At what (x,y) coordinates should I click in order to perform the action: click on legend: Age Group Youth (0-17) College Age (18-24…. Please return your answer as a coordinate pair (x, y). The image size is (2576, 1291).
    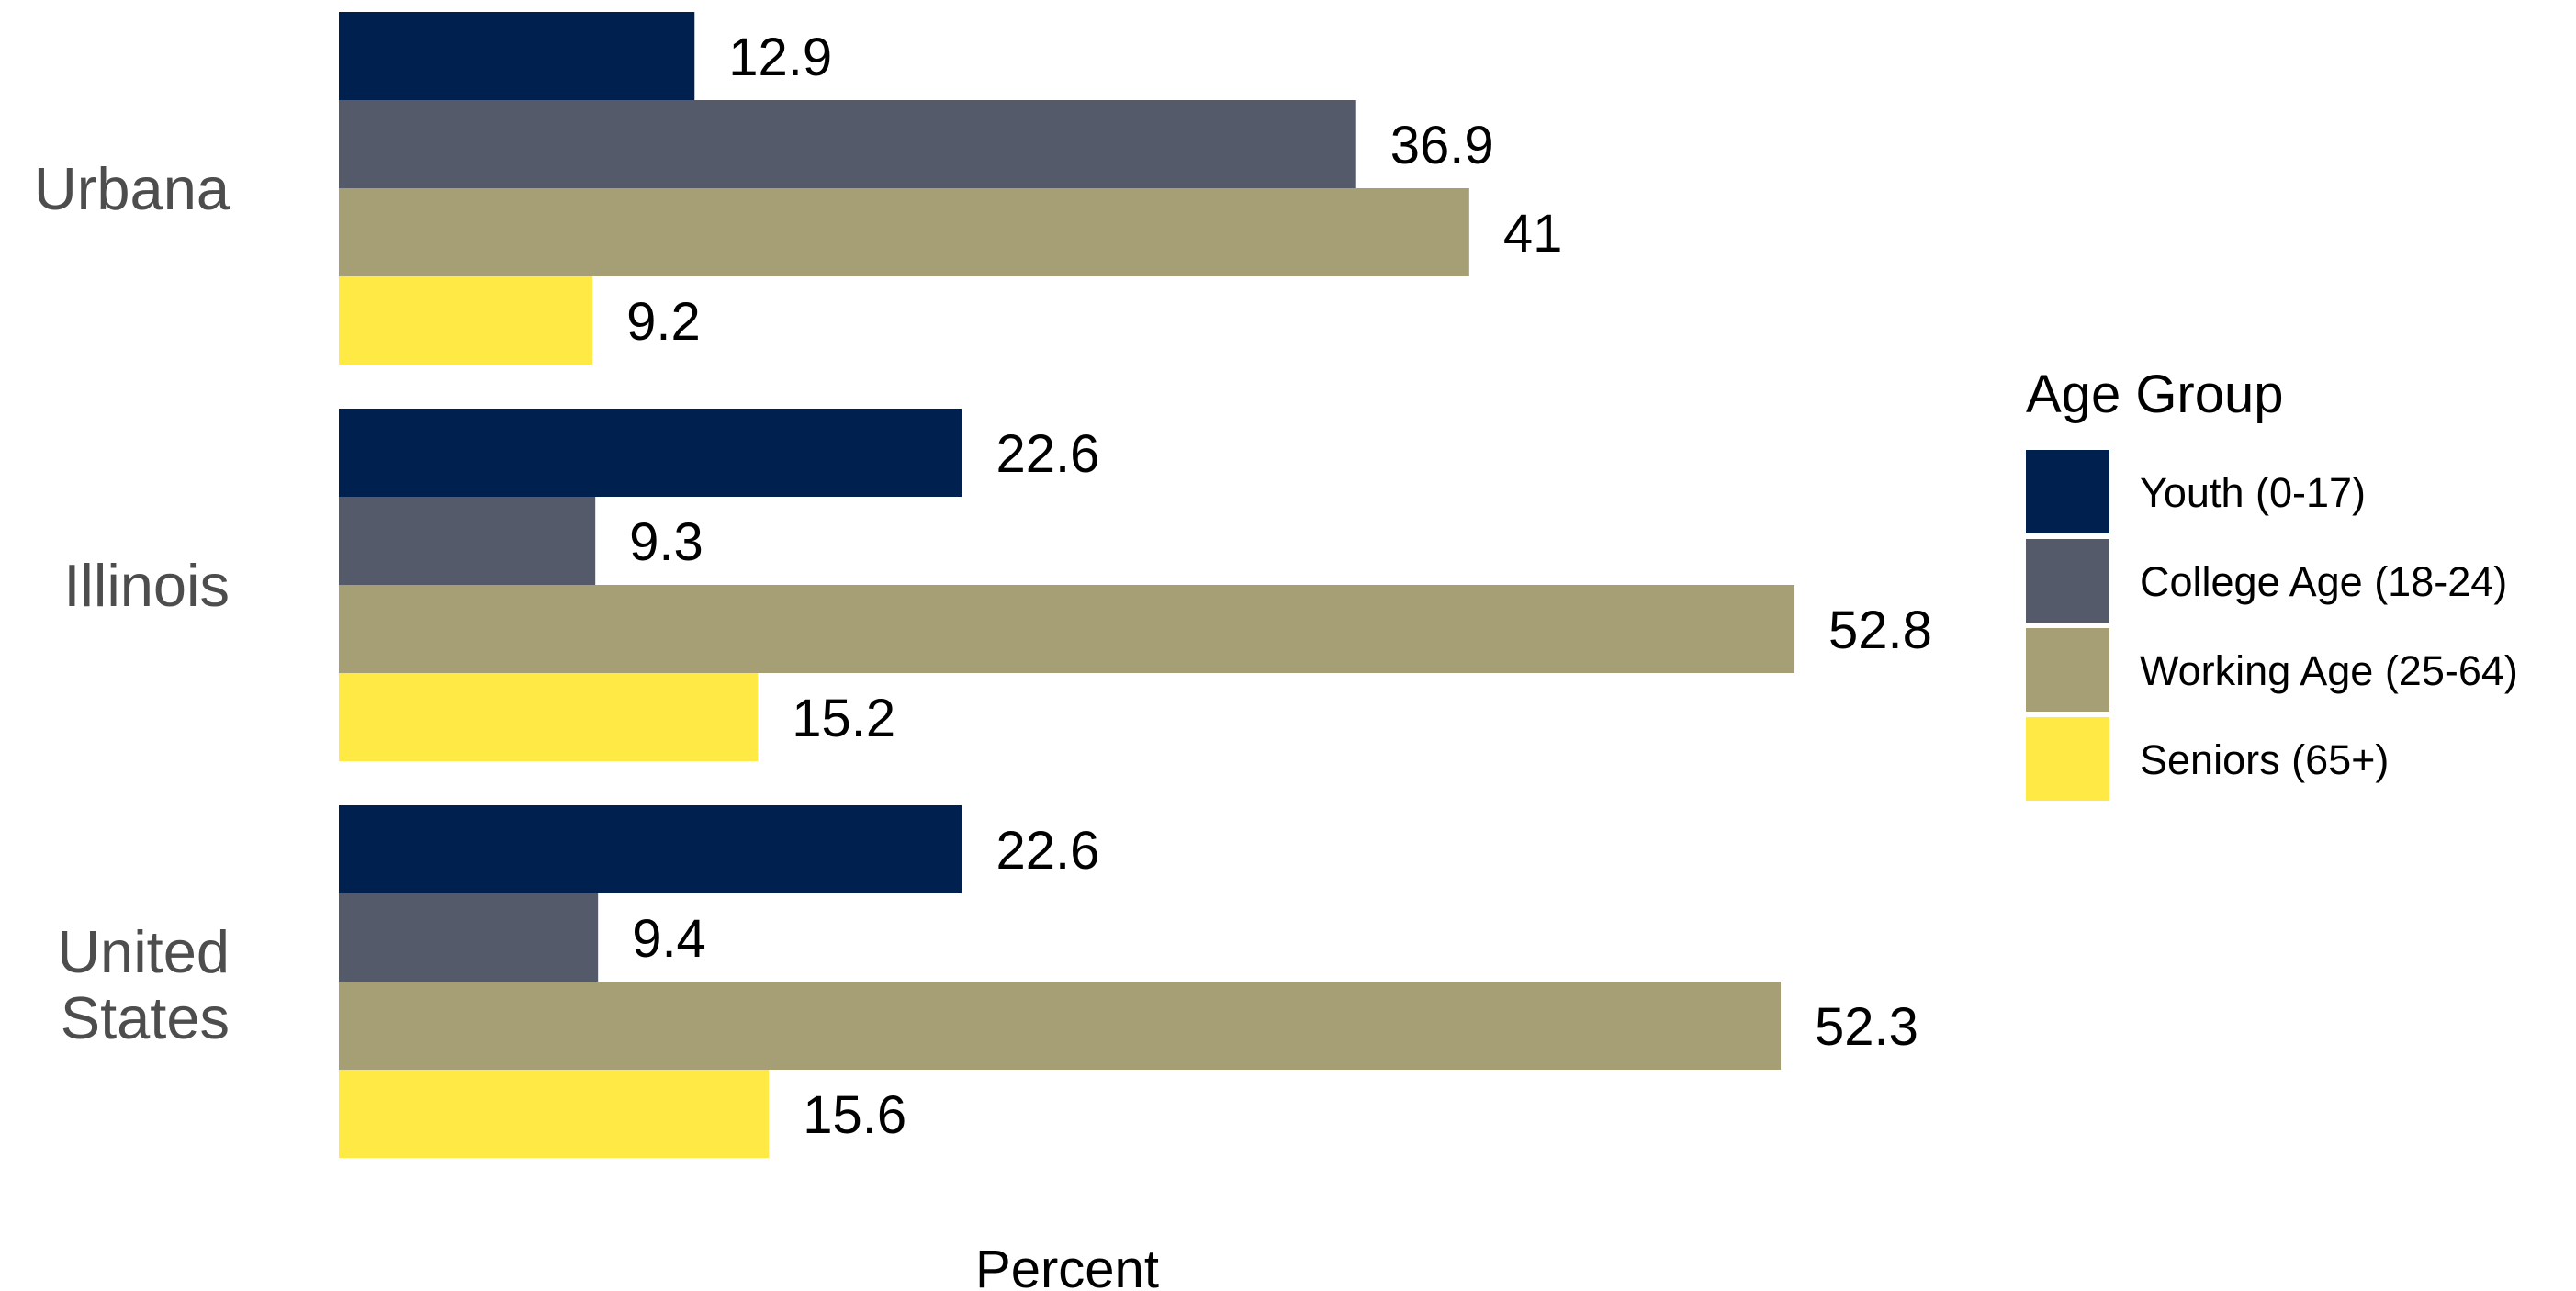
    Looking at the image, I should click on (2272, 583).